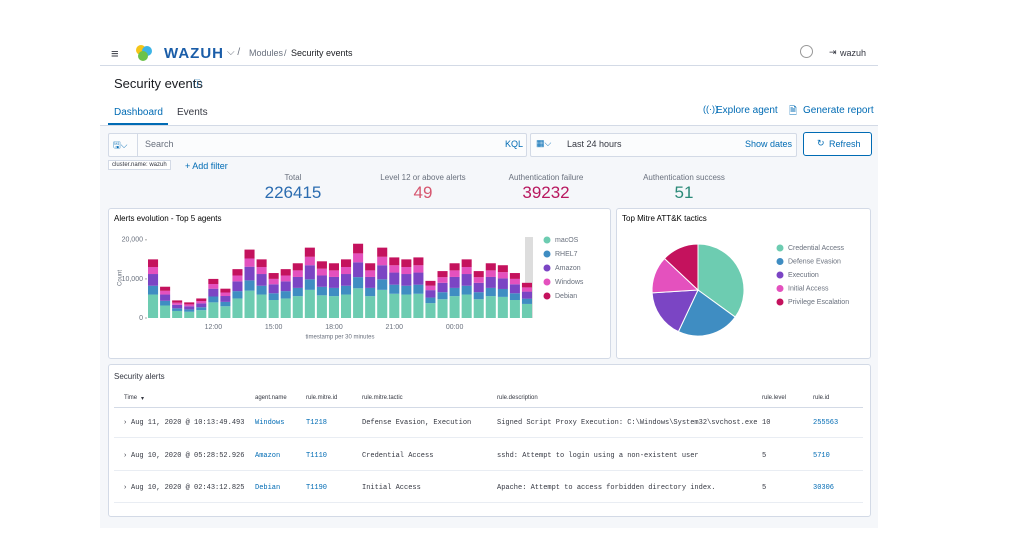 The height and width of the screenshot is (555, 1024). What do you see at coordinates (710, 109) in the screenshot?
I see `icon: ((·))` at bounding box center [710, 109].